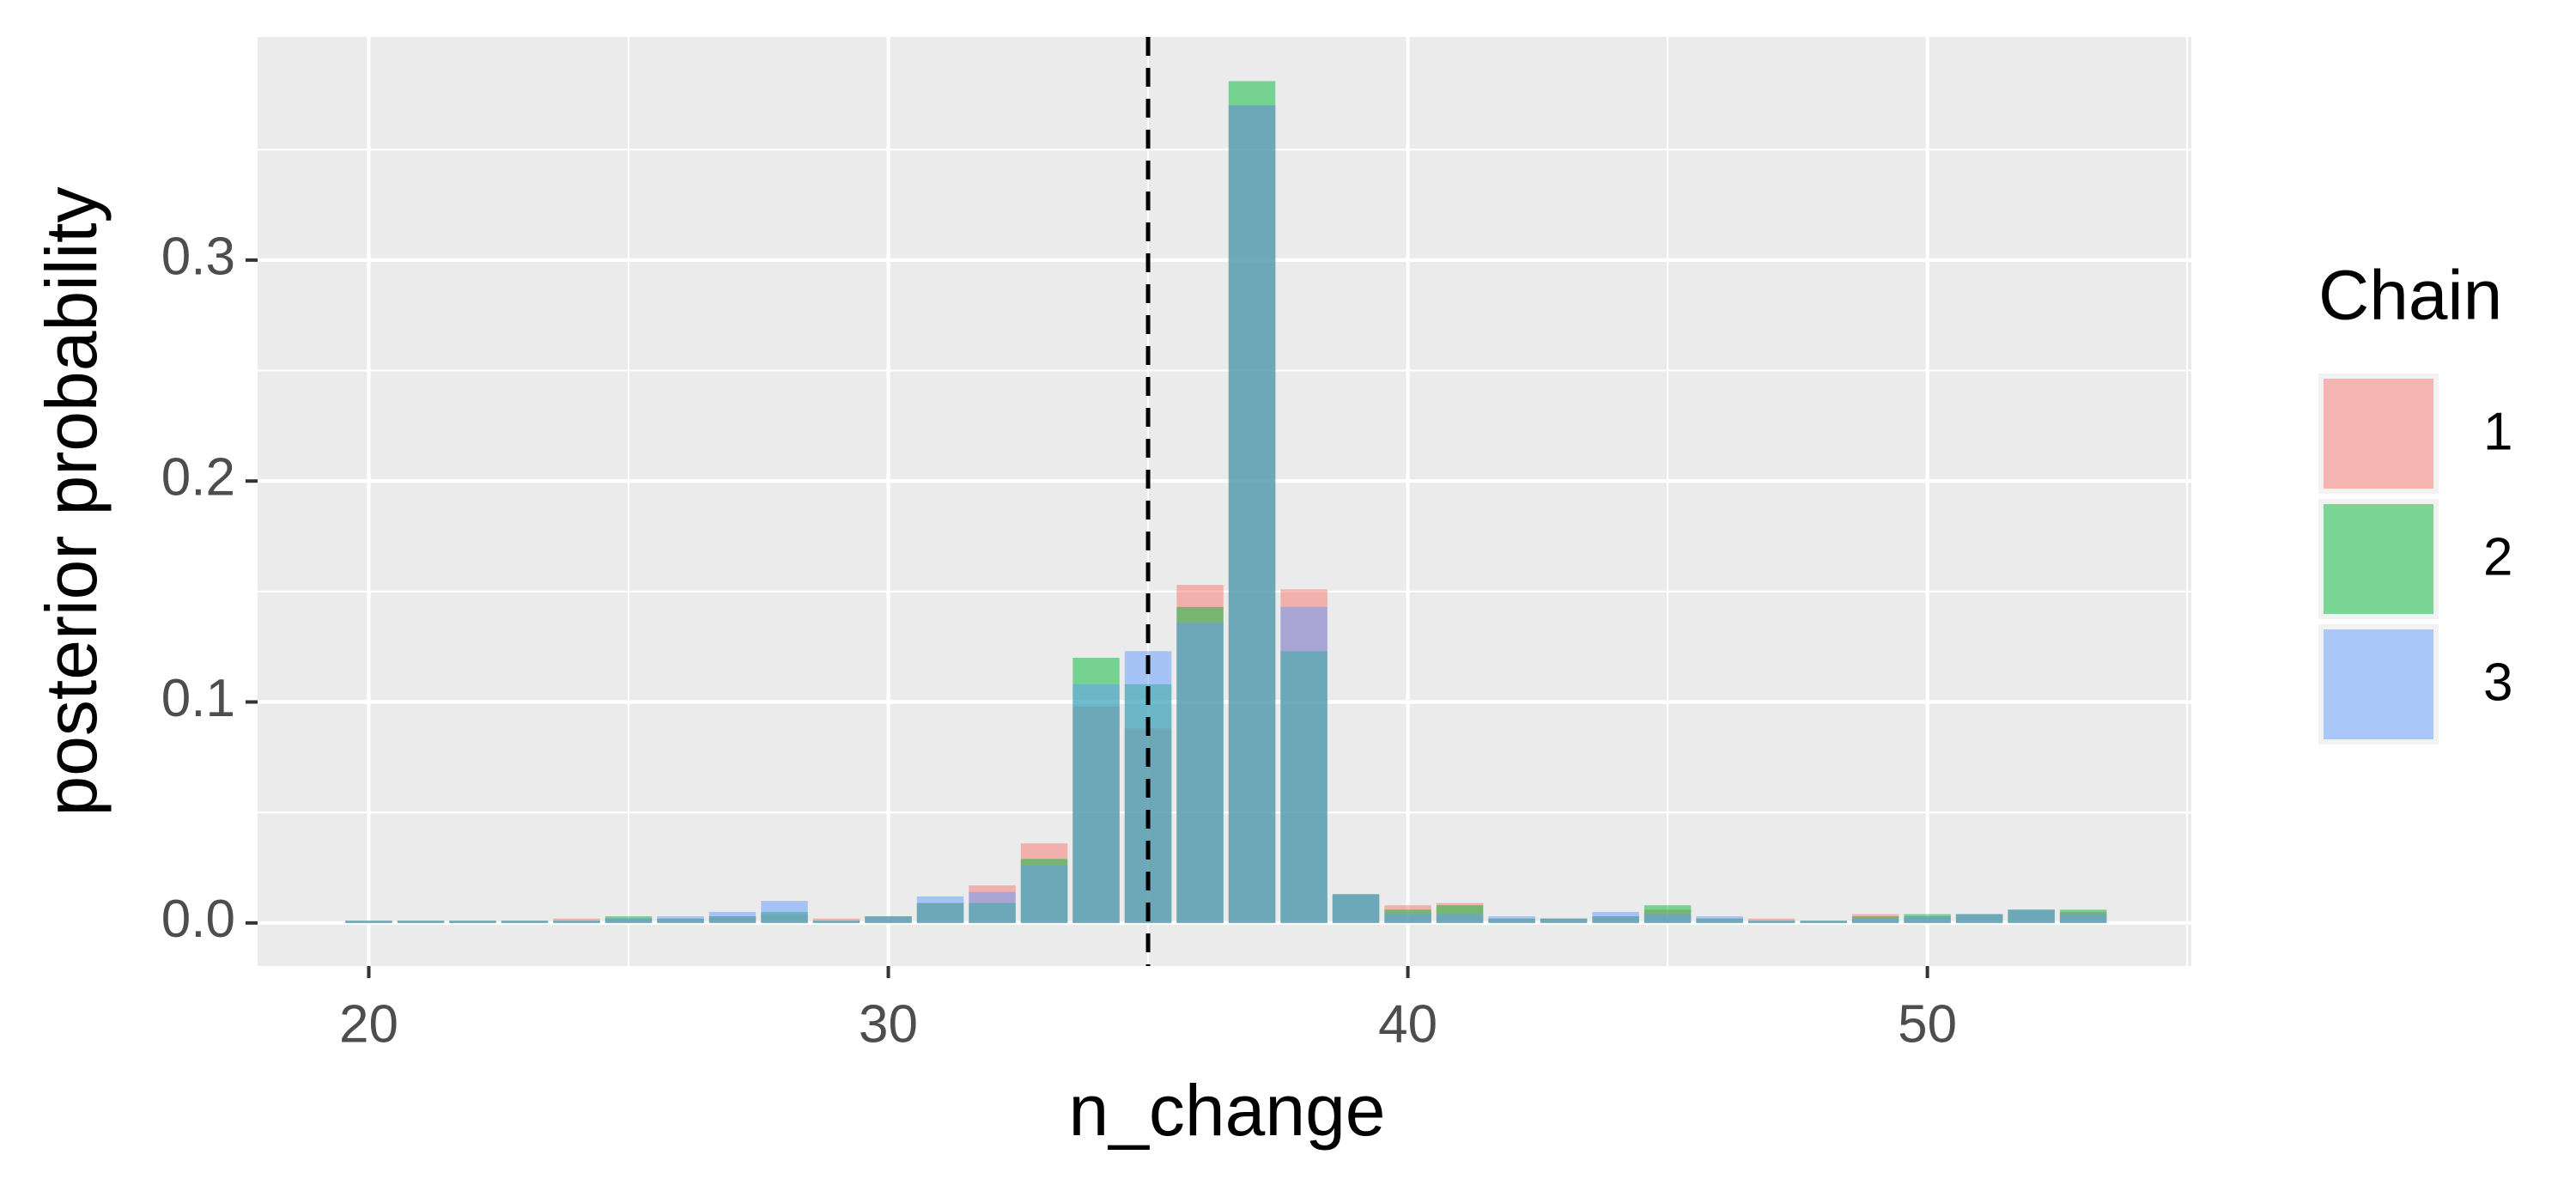 The width and height of the screenshot is (2576, 1185). I want to click on x-tick-label: 30, so click(889, 1024).